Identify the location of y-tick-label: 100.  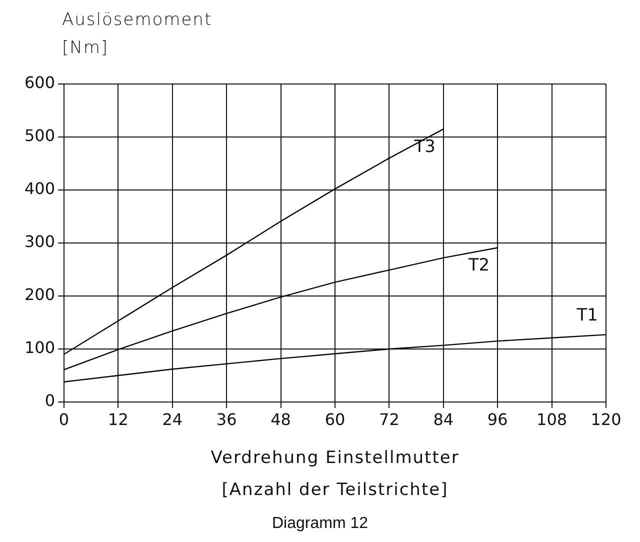
(39, 348).